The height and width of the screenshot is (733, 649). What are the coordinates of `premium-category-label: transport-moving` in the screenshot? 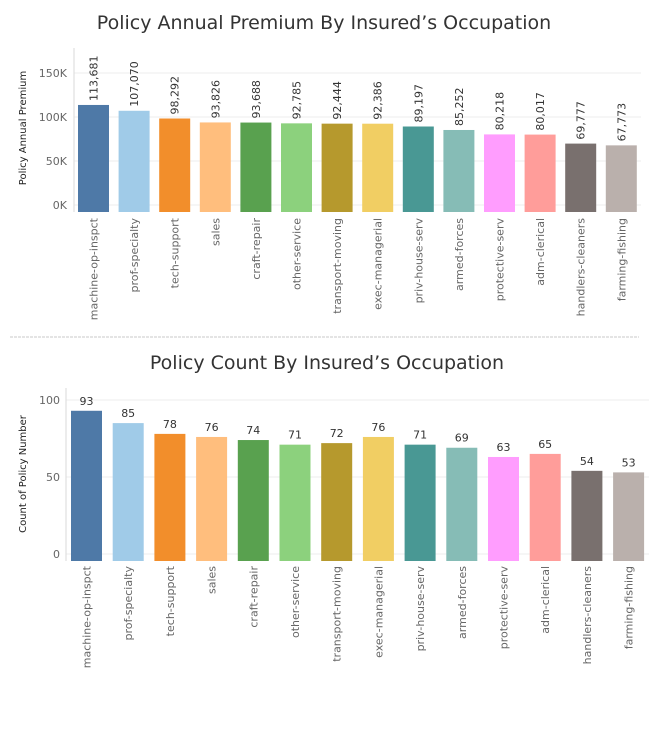 It's located at (337, 266).